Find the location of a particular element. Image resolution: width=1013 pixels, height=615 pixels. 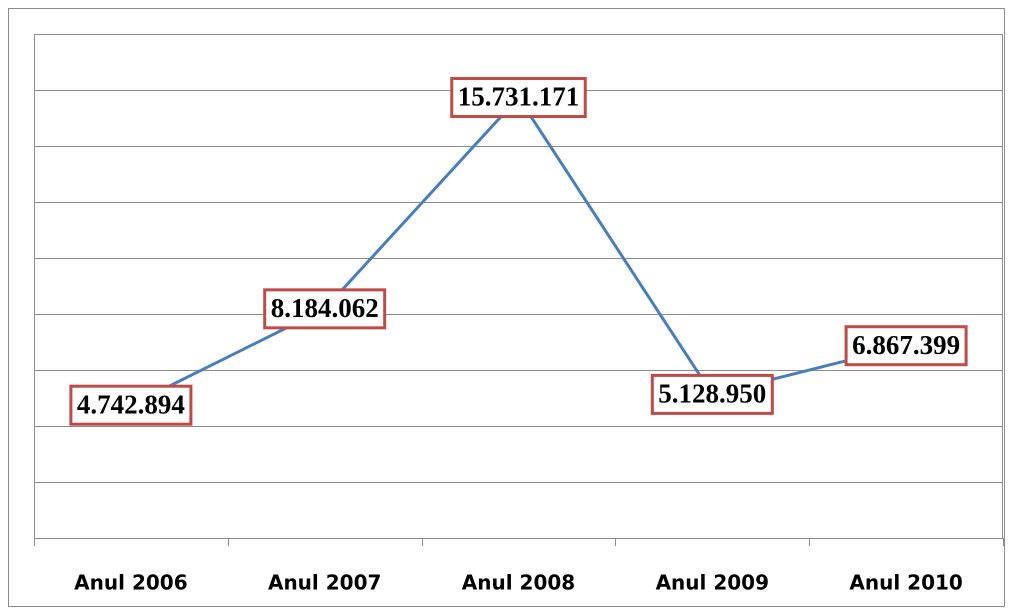

data-label: 5.128.950 is located at coordinates (712, 394).